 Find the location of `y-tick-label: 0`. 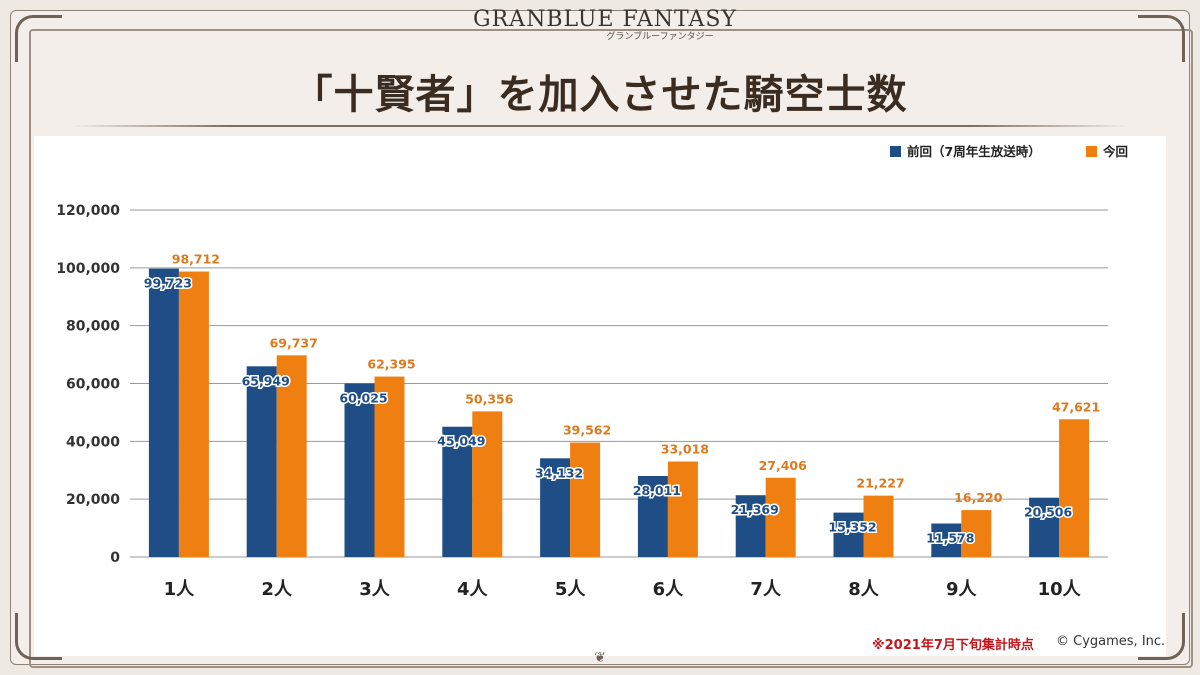

y-tick-label: 0 is located at coordinates (115, 558).